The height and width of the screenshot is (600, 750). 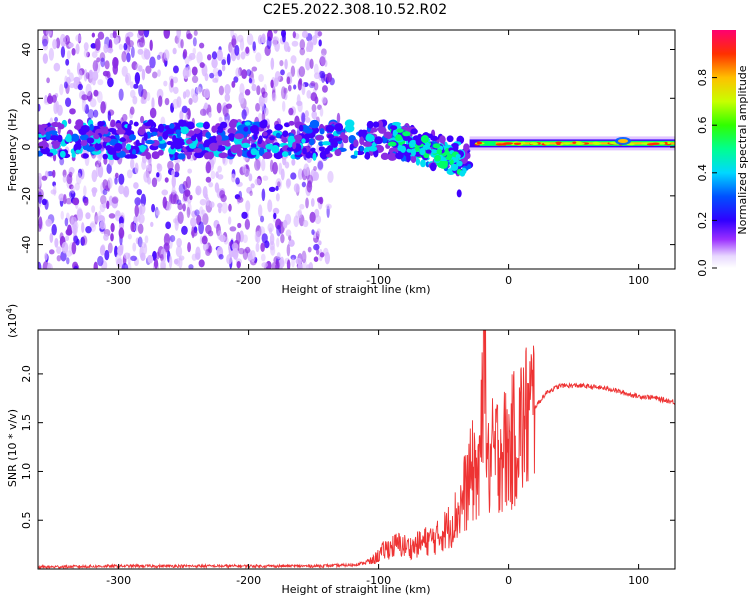 What do you see at coordinates (26, 374) in the screenshot?
I see `snr-ytick-label: 2.0` at bounding box center [26, 374].